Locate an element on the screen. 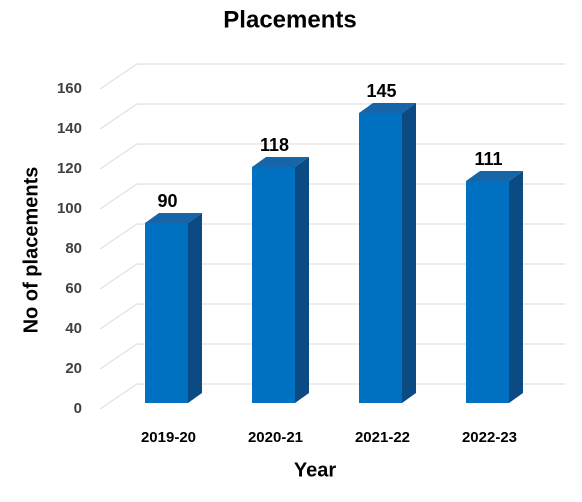  y-tick-label: 40 is located at coordinates (73, 328).